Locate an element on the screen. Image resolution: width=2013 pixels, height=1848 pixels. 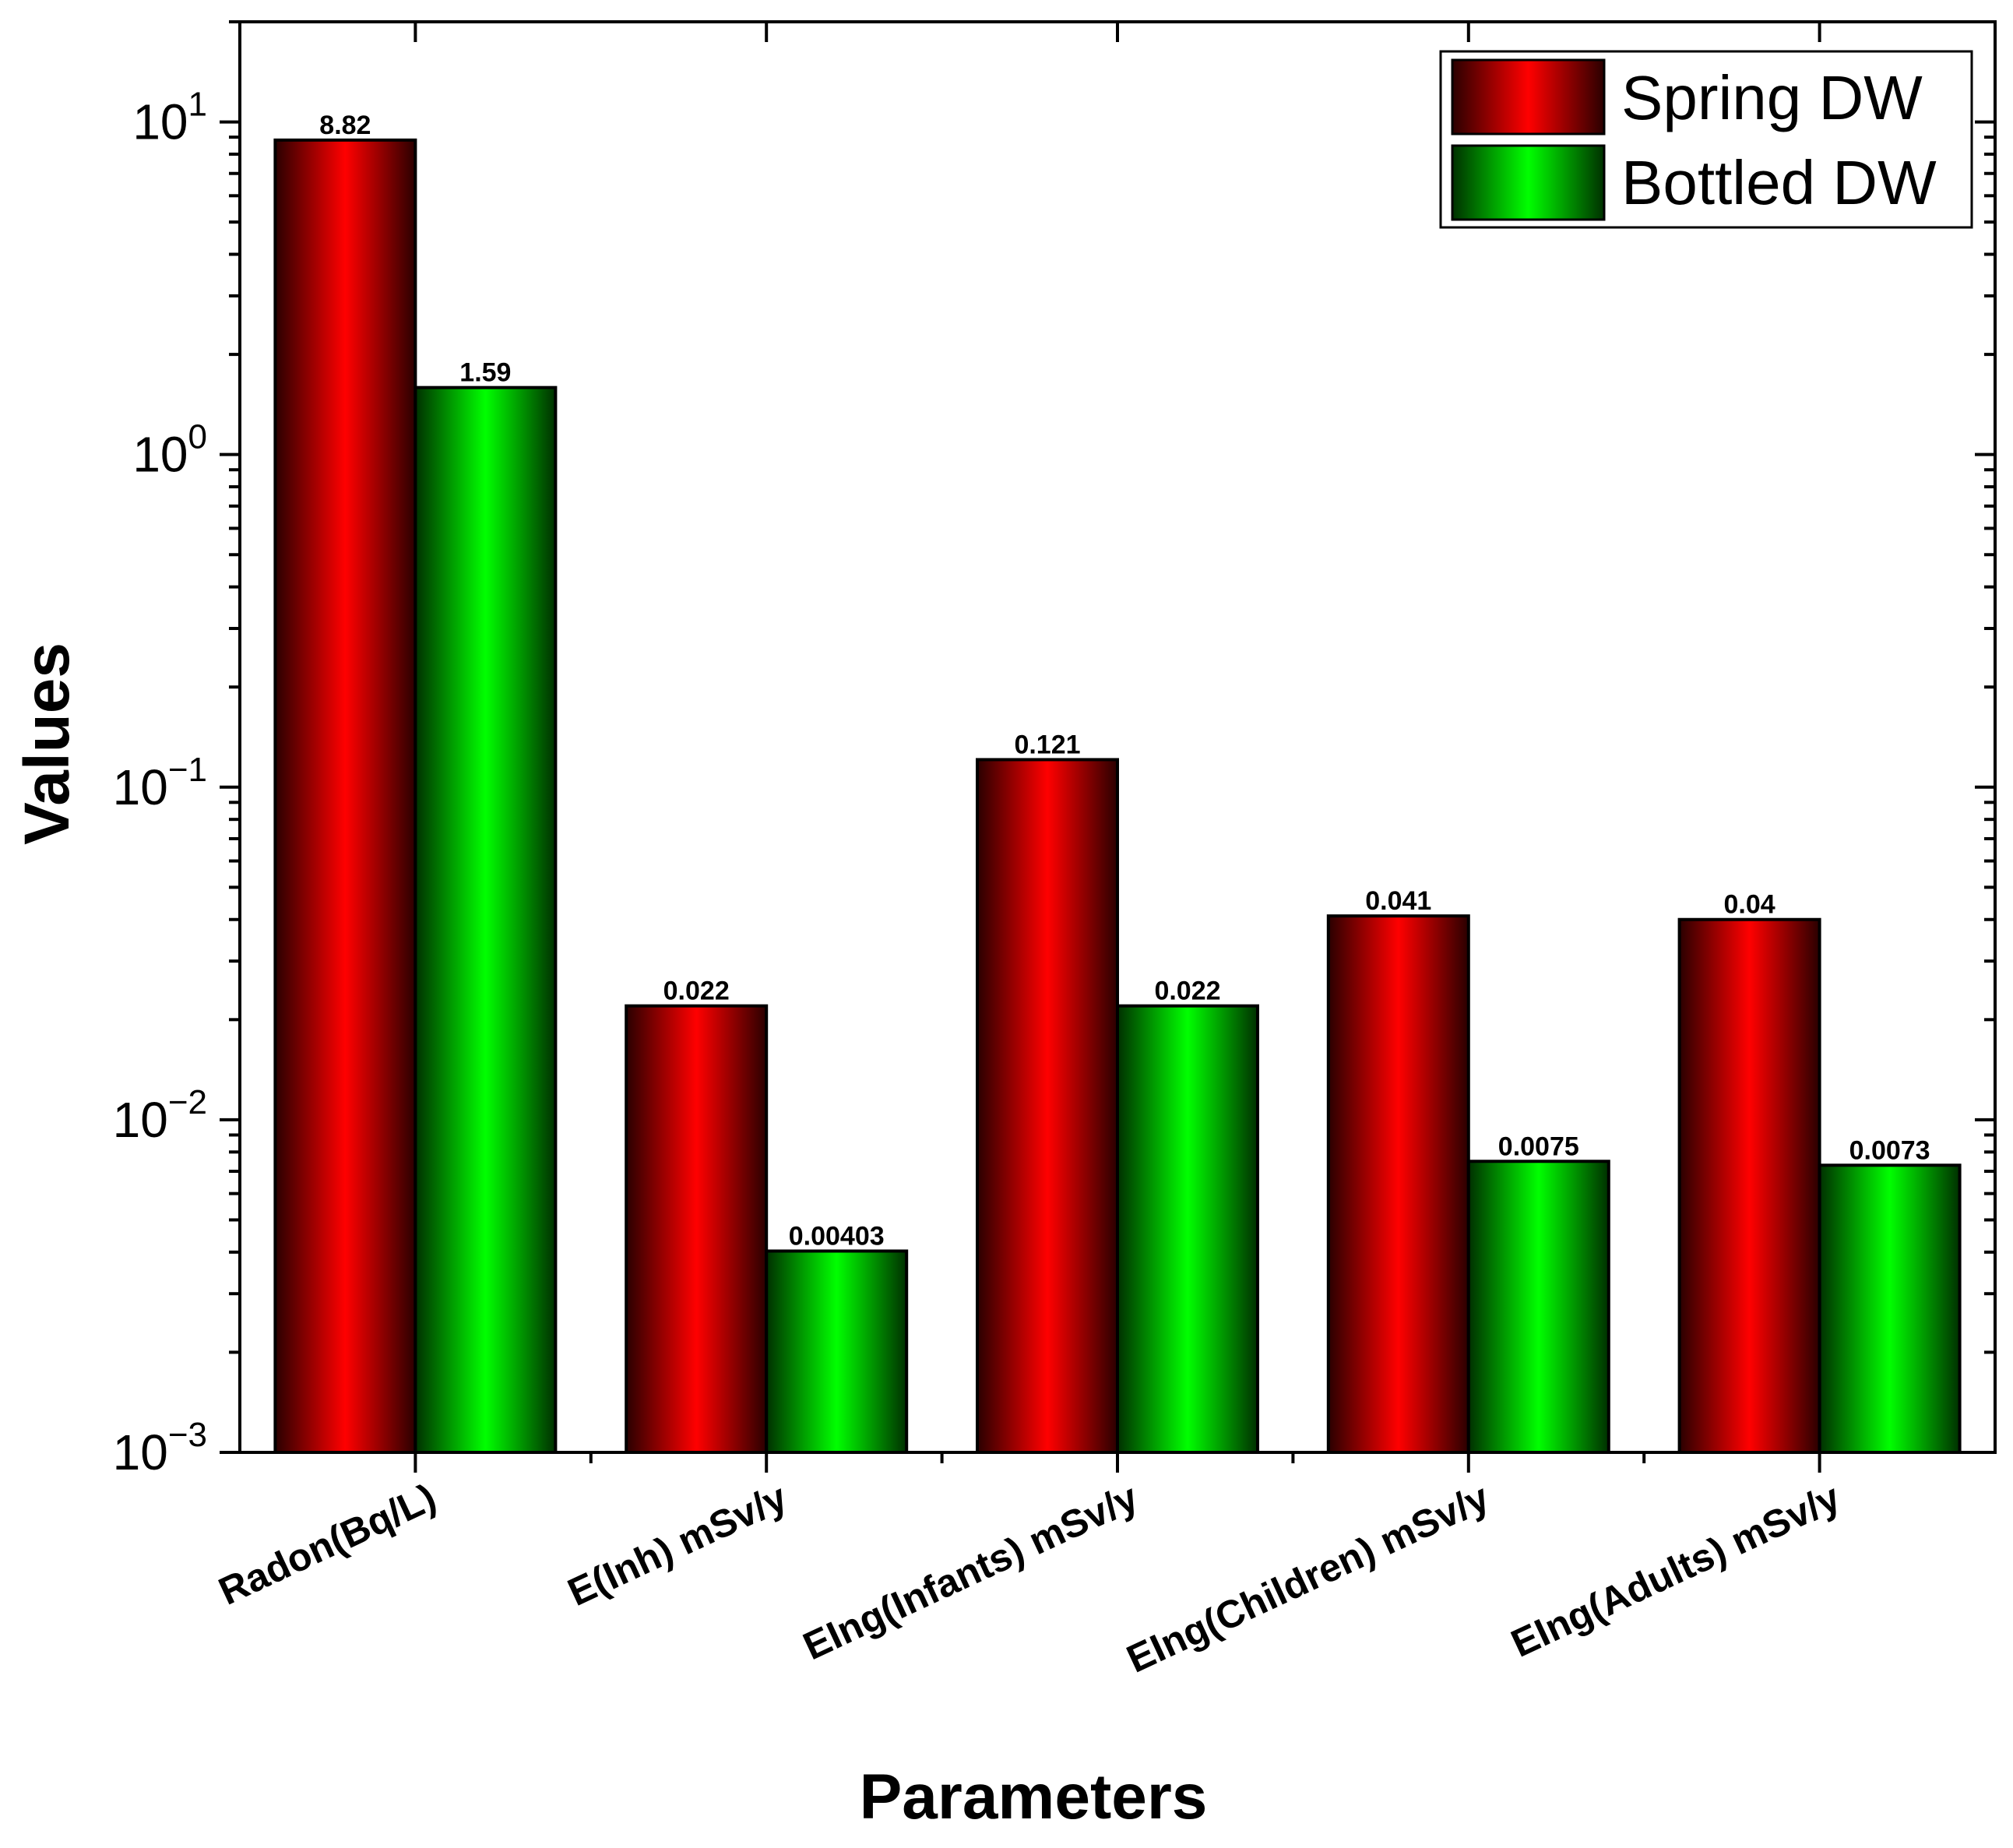
data-label-spring: 0.121 is located at coordinates (1047, 744).